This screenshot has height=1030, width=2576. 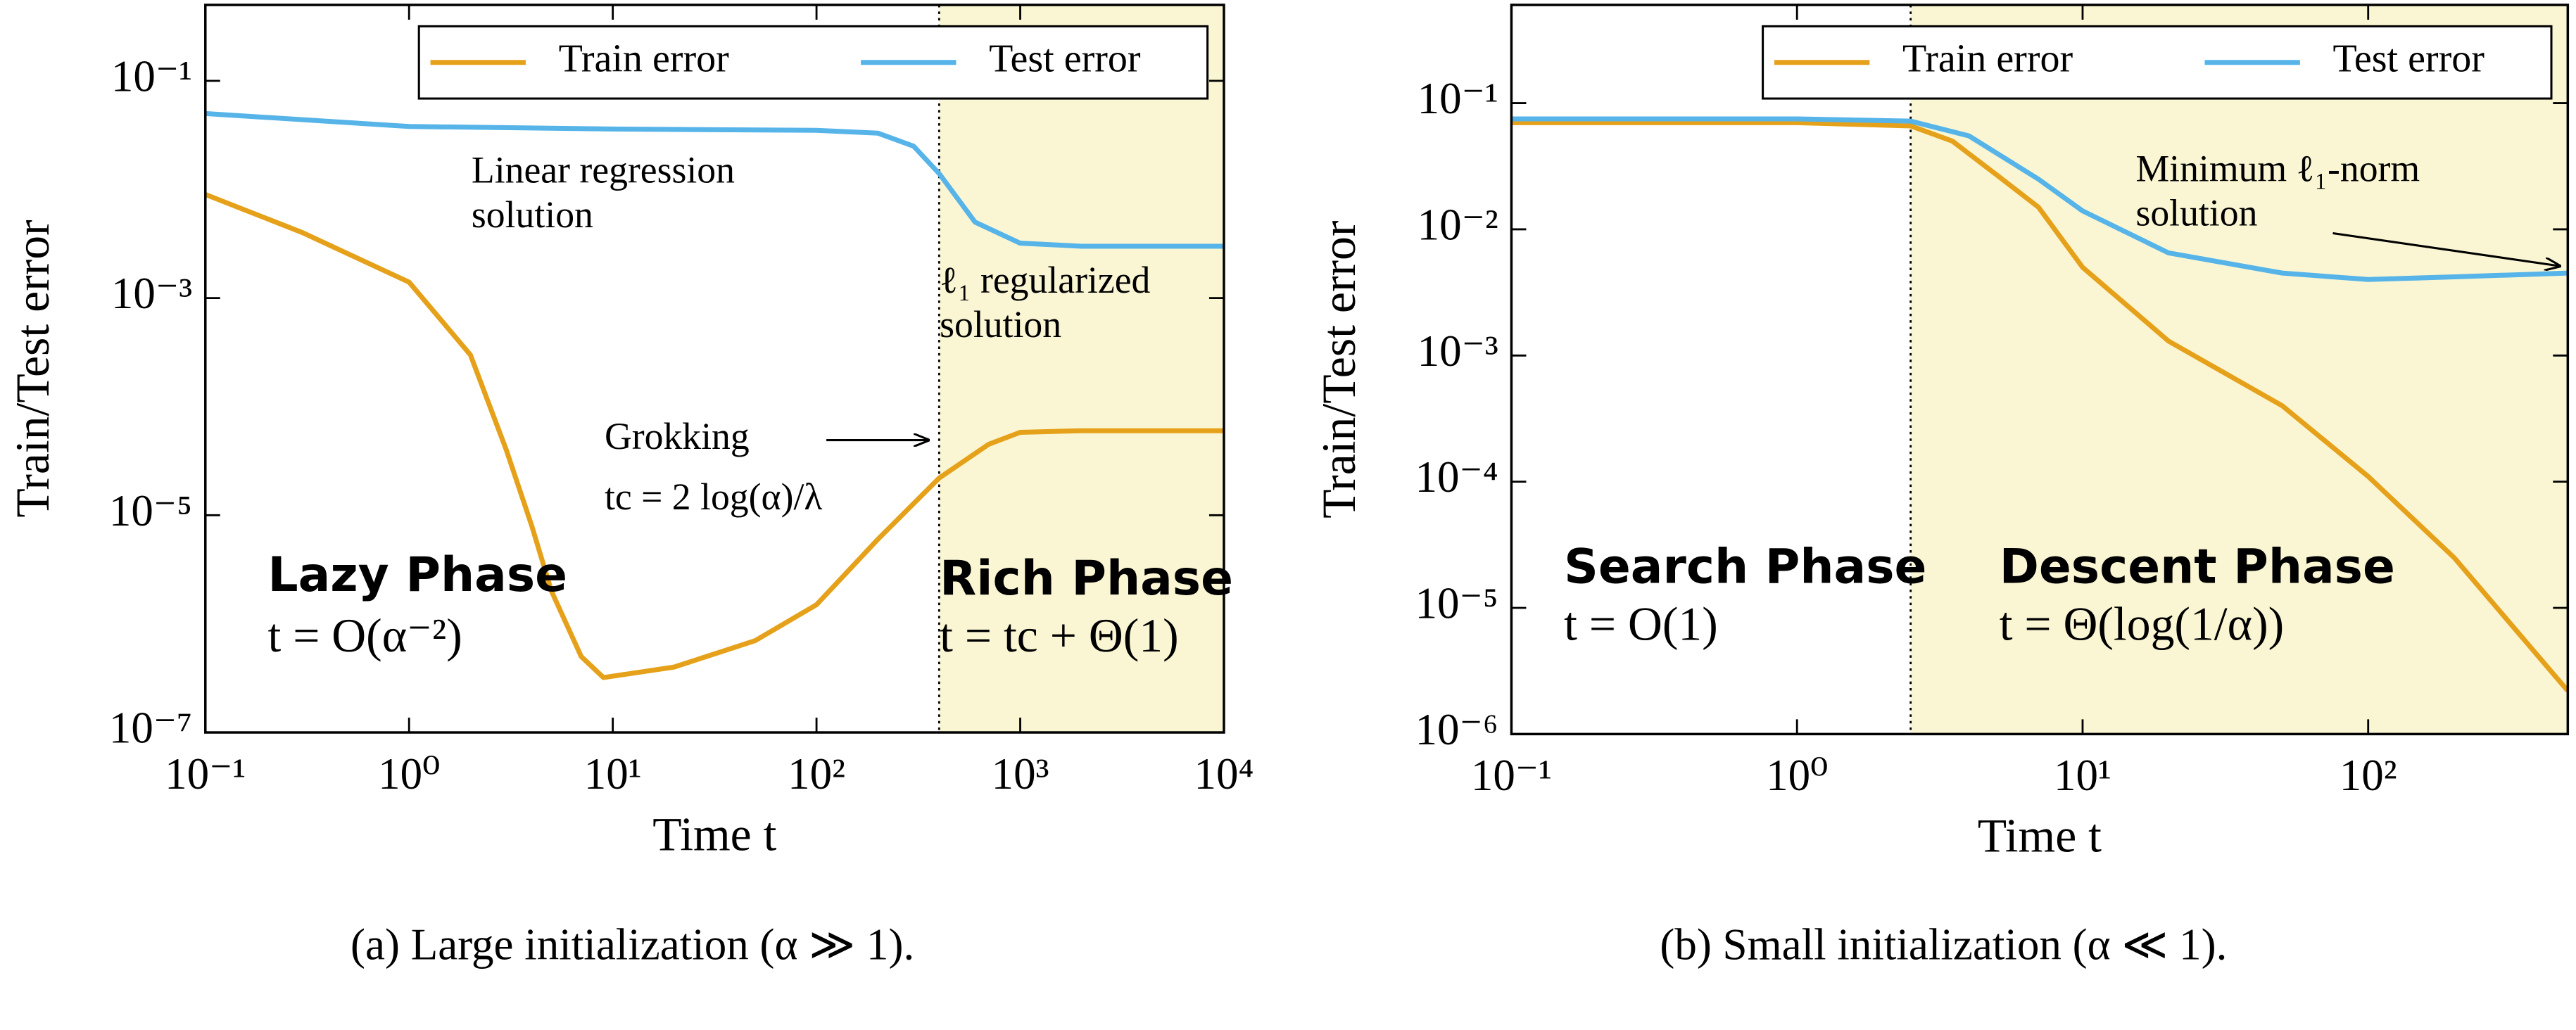 I want to click on y-tick-label: 10⁻⁷, so click(x=150, y=728).